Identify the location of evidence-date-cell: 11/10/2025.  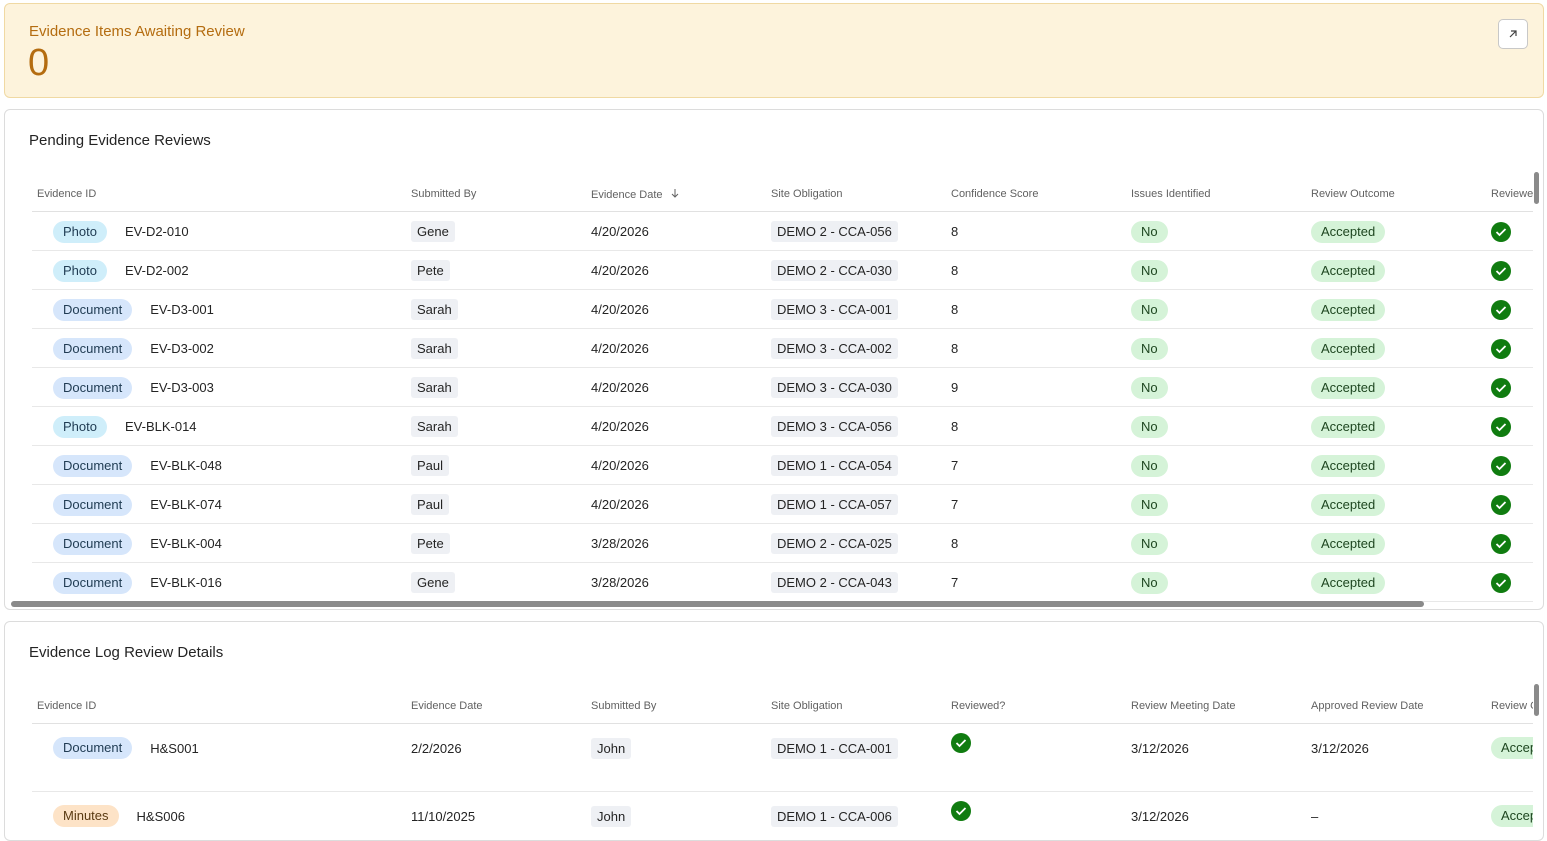
(443, 816).